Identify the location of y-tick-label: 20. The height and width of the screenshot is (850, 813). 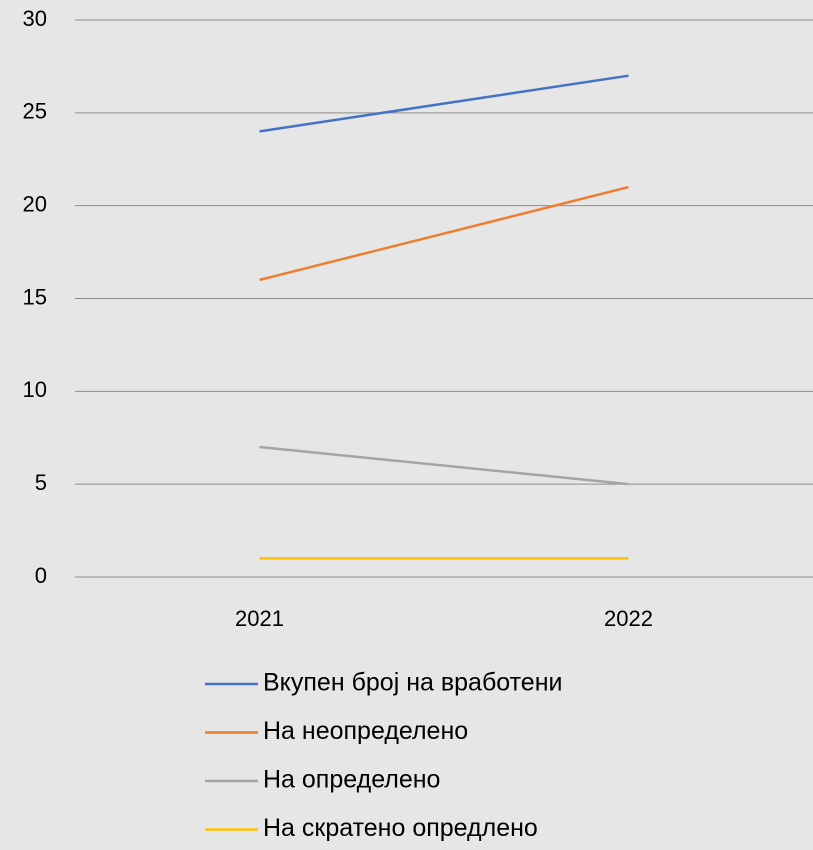
(35, 203).